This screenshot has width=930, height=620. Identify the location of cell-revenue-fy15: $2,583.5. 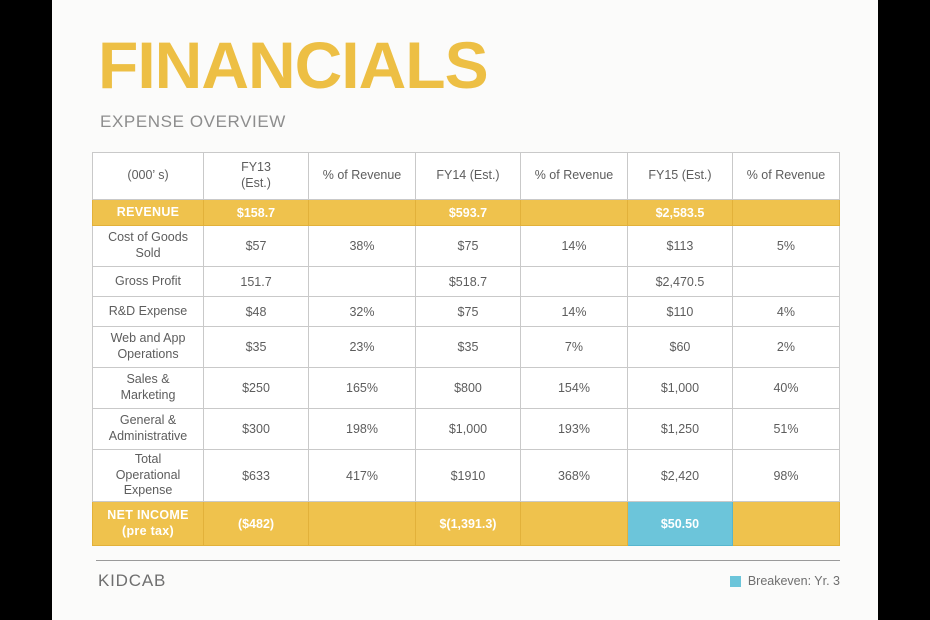
(679, 212).